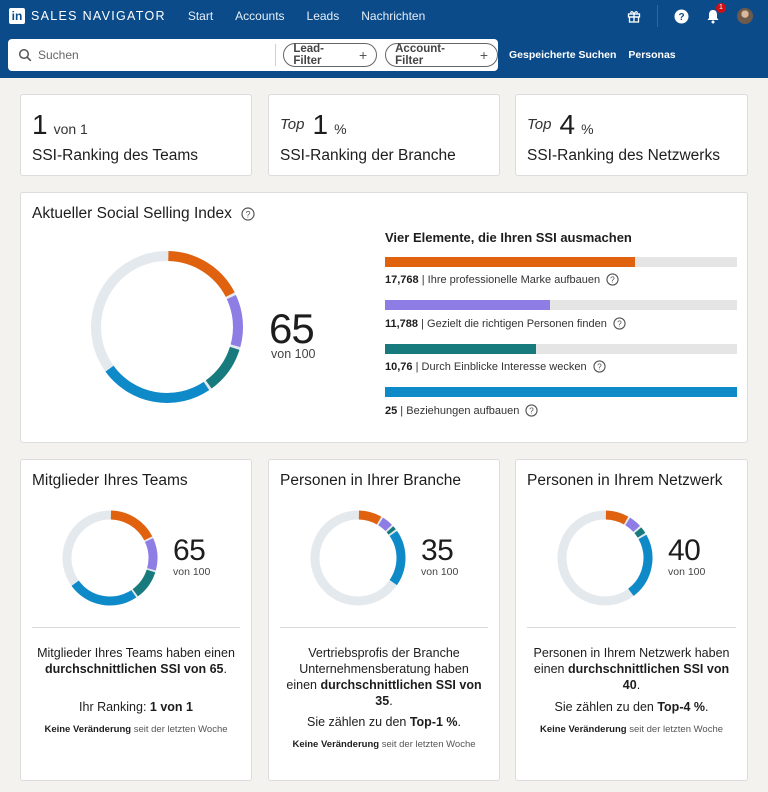 Image resolution: width=768 pixels, height=792 pixels. Describe the element at coordinates (625, 480) in the screenshot. I see `peer-title: Personen in Ihrem Netzwerk` at that location.